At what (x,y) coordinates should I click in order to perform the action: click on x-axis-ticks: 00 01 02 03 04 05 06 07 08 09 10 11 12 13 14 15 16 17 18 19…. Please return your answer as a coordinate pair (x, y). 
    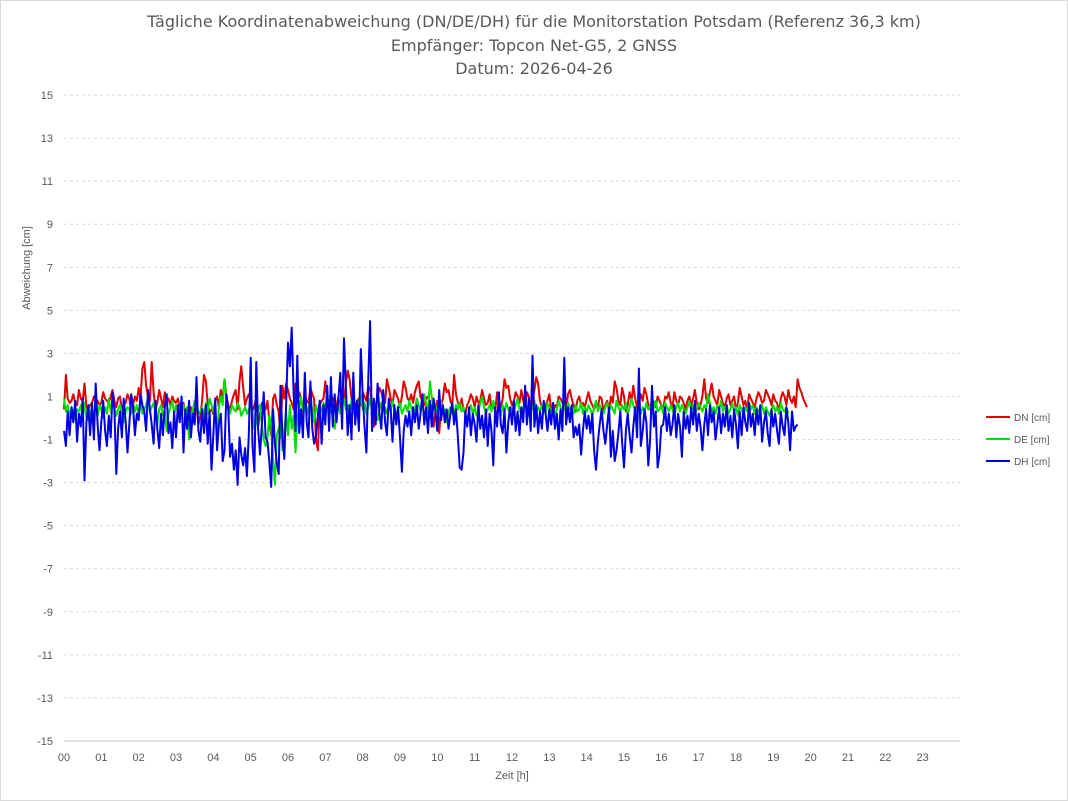
    Looking at the image, I should click on (493, 758).